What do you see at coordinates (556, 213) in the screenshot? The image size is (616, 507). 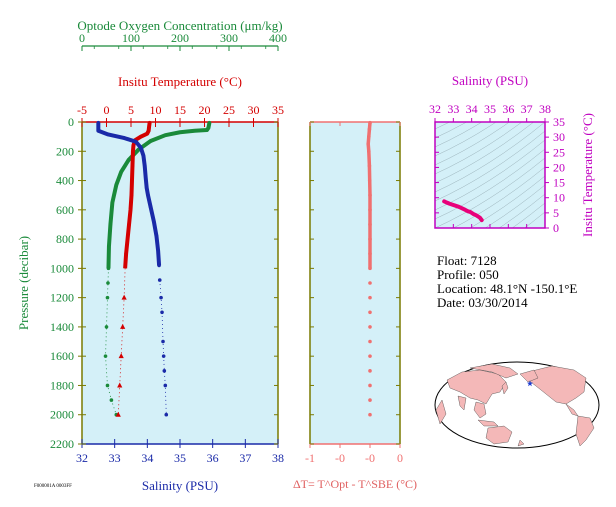 I see `ts-y-tick-label: 5` at bounding box center [556, 213].